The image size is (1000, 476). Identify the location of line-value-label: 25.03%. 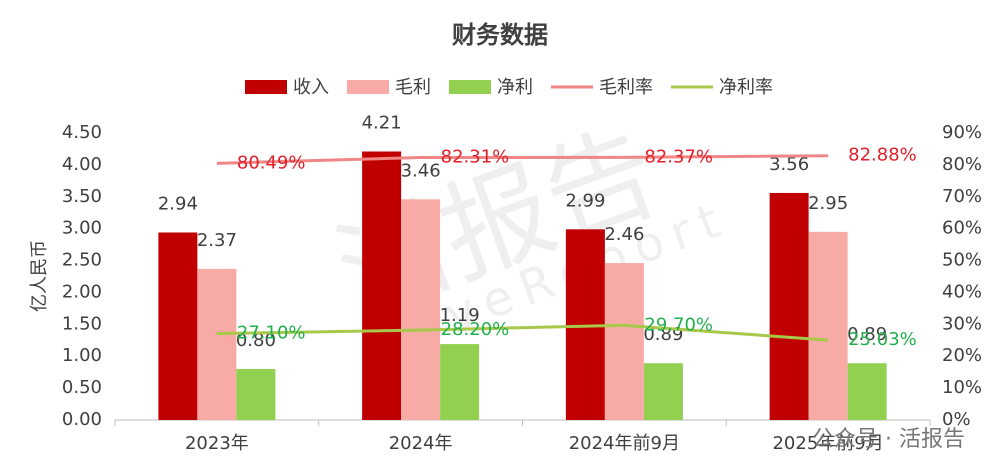
(882, 339).